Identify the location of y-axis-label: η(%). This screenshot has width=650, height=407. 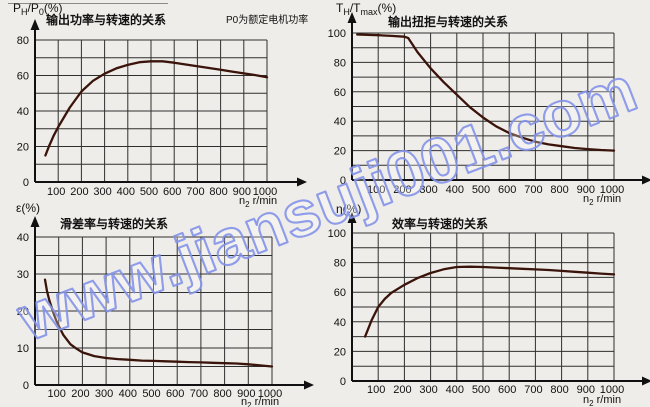
(348, 209).